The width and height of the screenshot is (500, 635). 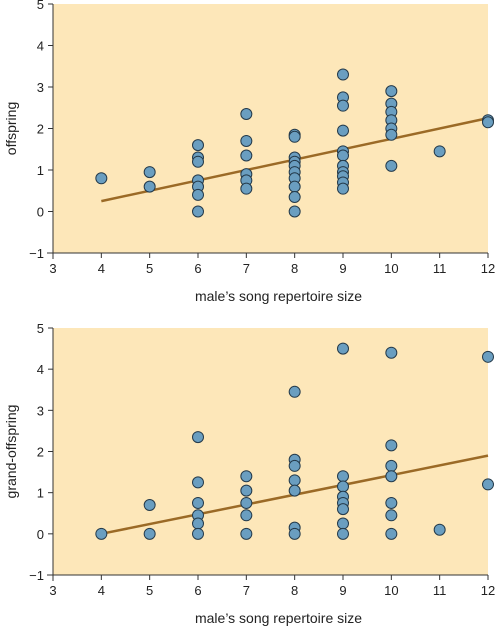 What do you see at coordinates (40, 534) in the screenshot?
I see `y-tick-label: 0` at bounding box center [40, 534].